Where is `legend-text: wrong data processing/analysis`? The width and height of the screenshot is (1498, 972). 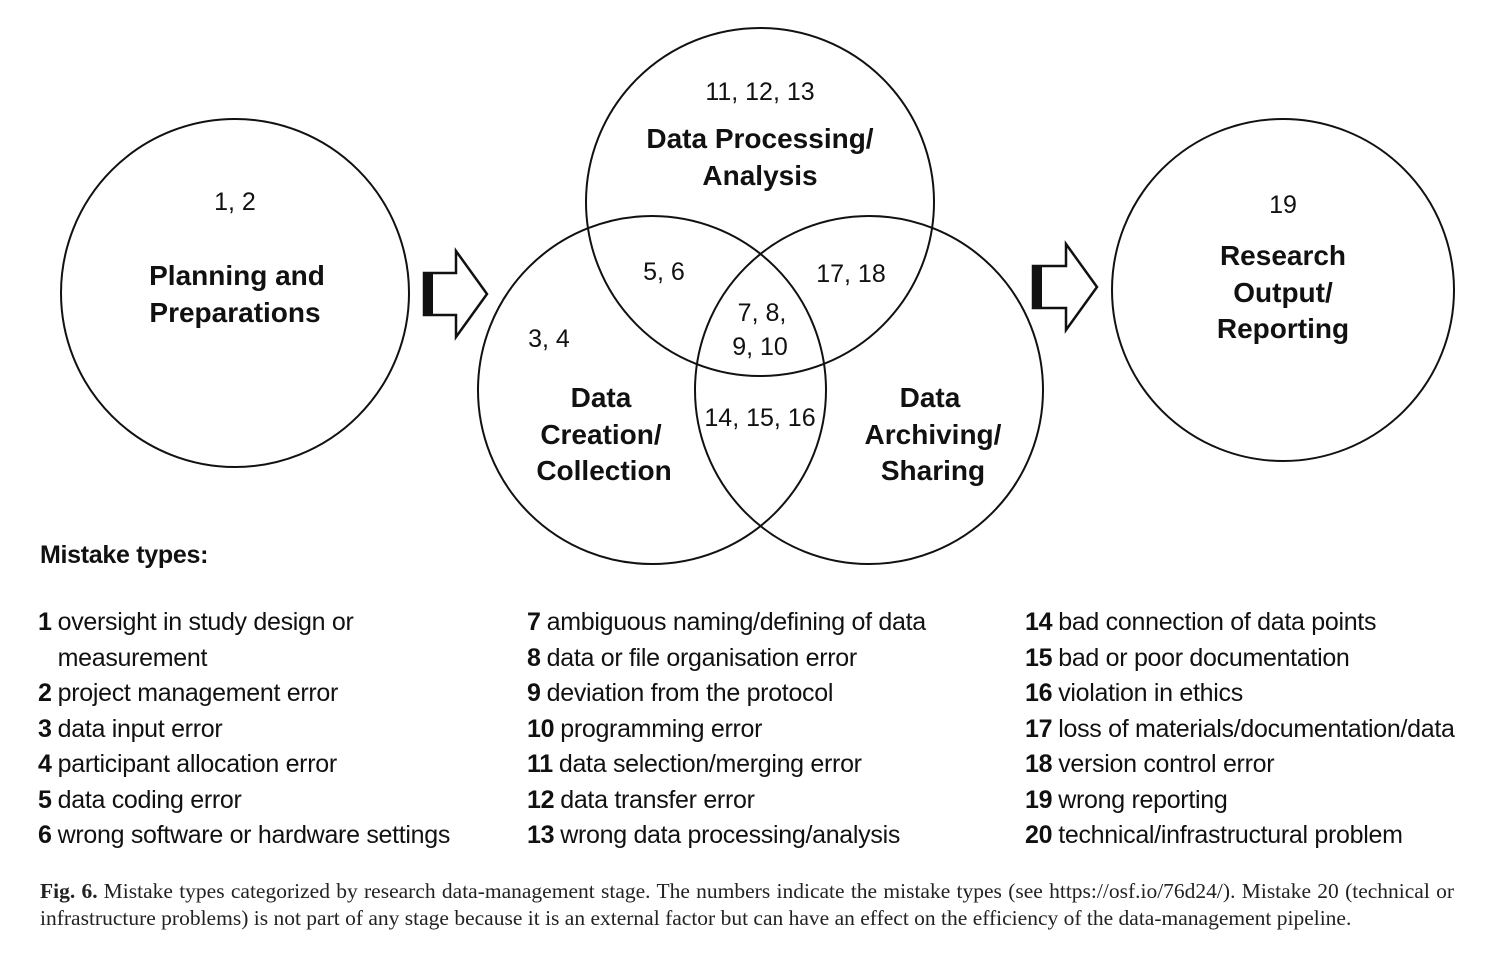 legend-text: wrong data processing/analysis is located at coordinates (730, 835).